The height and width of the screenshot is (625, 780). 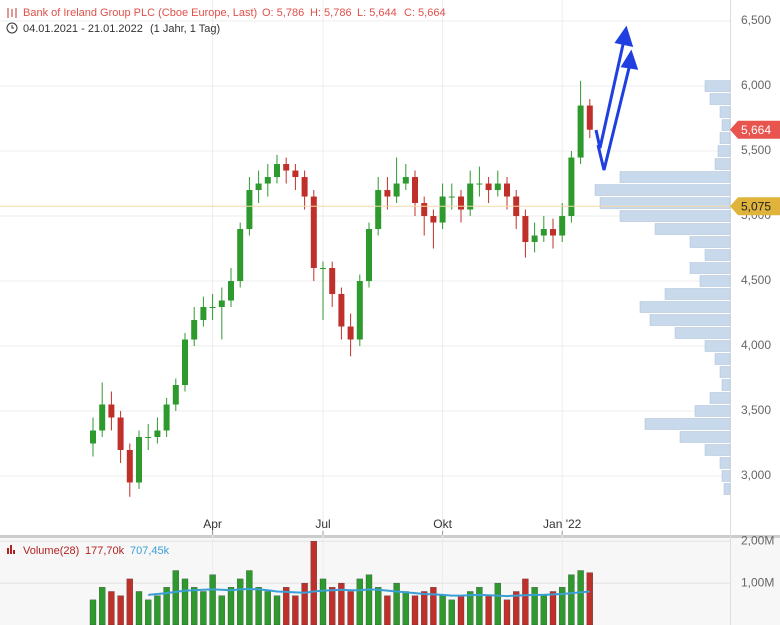 What do you see at coordinates (755, 206) in the screenshot?
I see `price-tag` at bounding box center [755, 206].